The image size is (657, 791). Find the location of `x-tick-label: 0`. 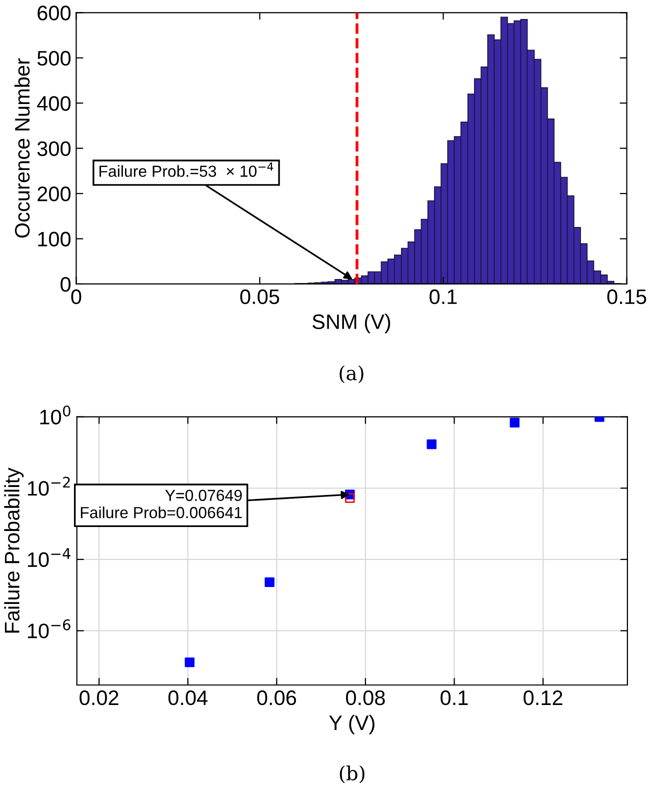

x-tick-label: 0 is located at coordinates (76, 296).